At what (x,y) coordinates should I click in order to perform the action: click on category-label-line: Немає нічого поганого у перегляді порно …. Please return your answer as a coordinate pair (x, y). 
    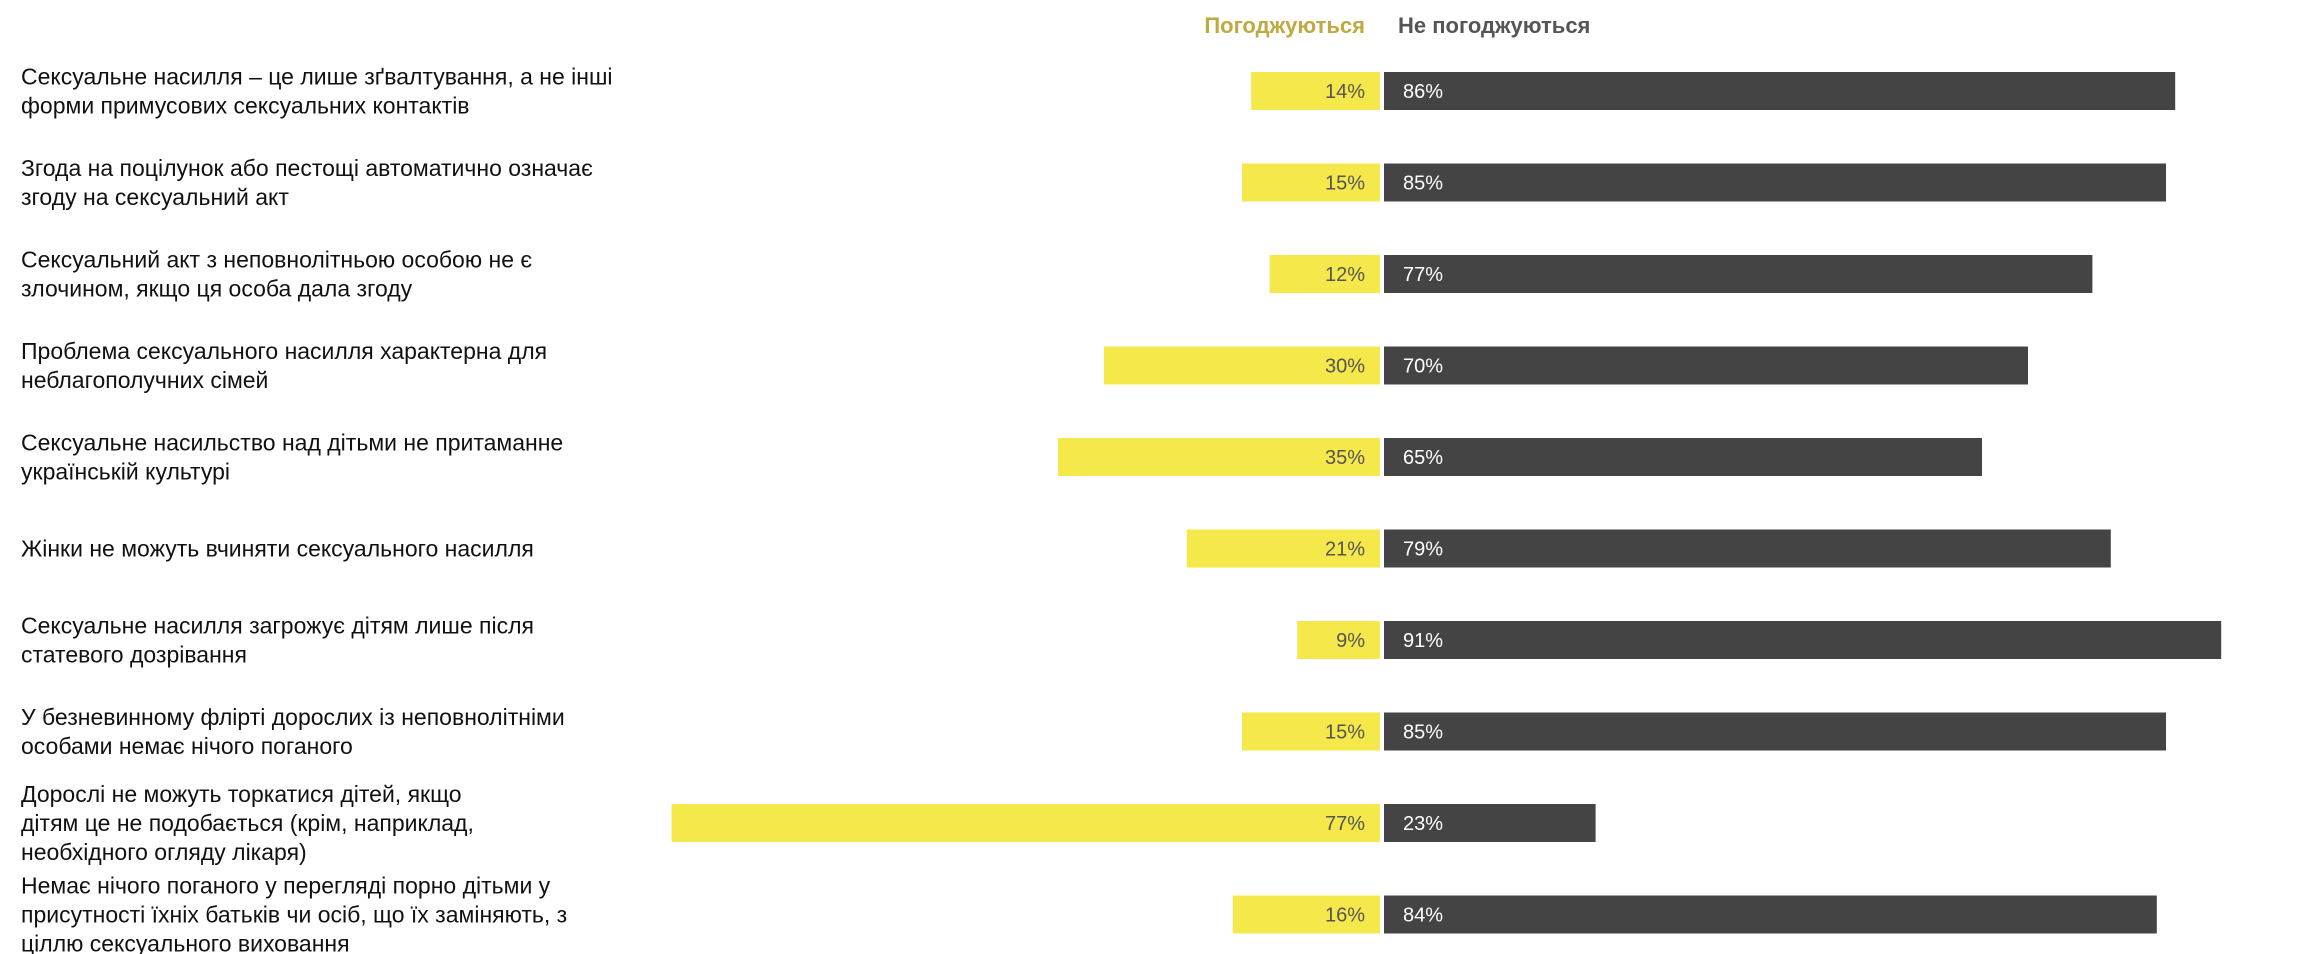
    Looking at the image, I should click on (286, 886).